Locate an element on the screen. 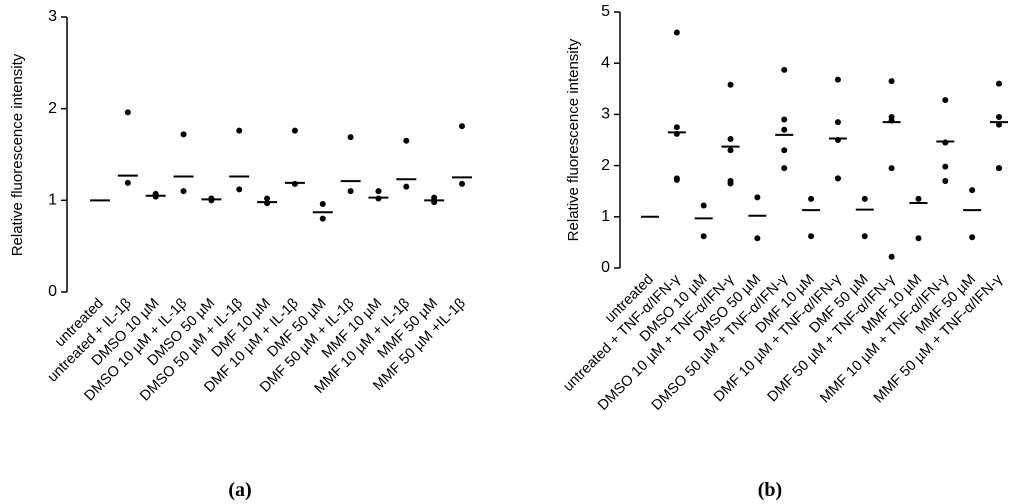 The height and width of the screenshot is (504, 1024). y-tick-label: 5 is located at coordinates (605, 11).